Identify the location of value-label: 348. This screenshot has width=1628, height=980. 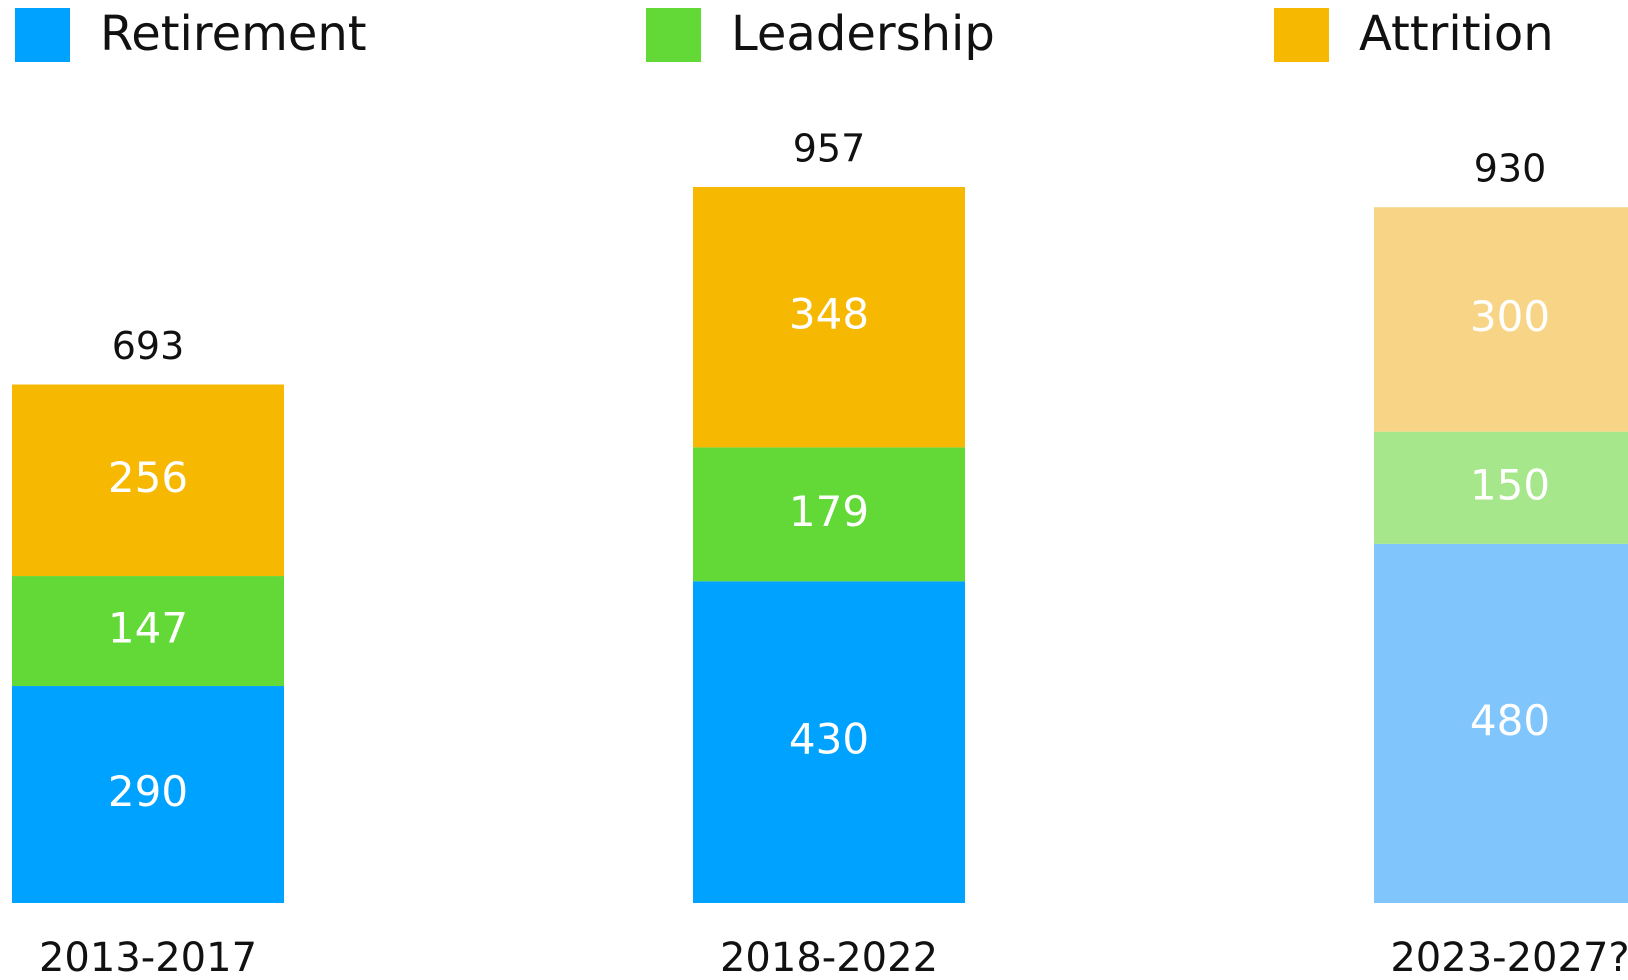
(829, 314).